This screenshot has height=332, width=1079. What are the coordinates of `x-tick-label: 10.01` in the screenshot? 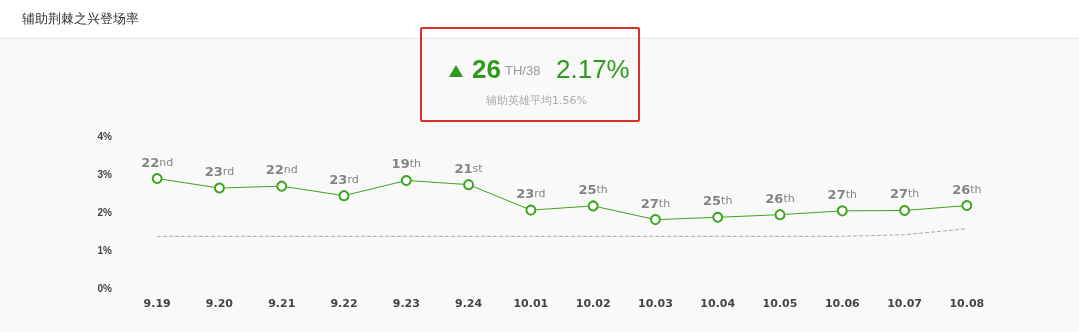 It's located at (531, 303).